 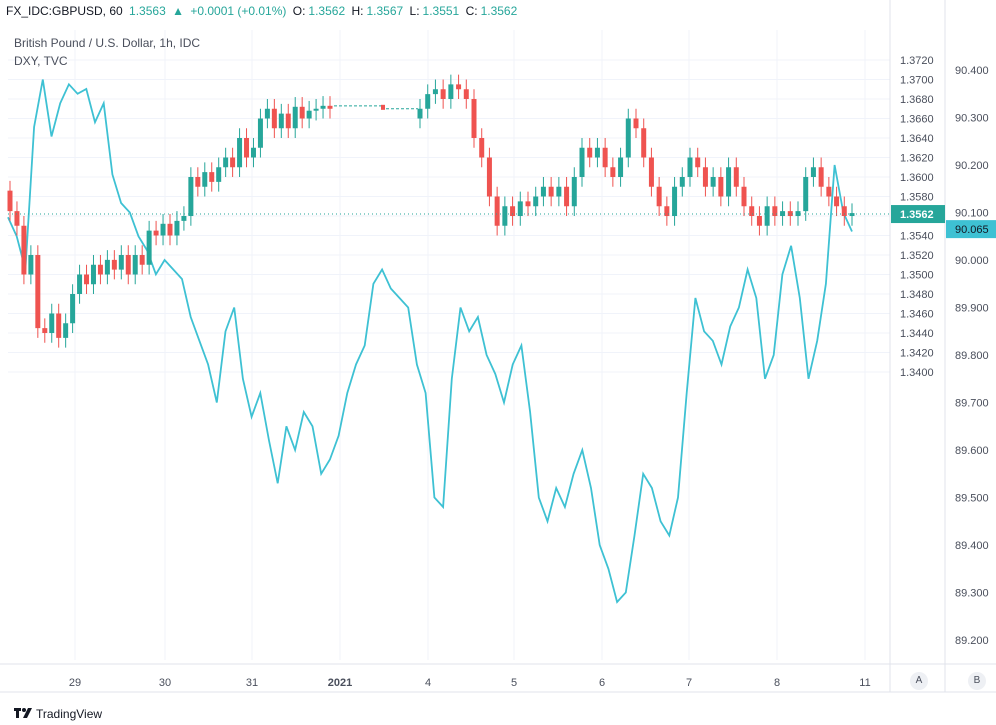 I want to click on axis-a-tick: 1.3500, so click(x=917, y=276).